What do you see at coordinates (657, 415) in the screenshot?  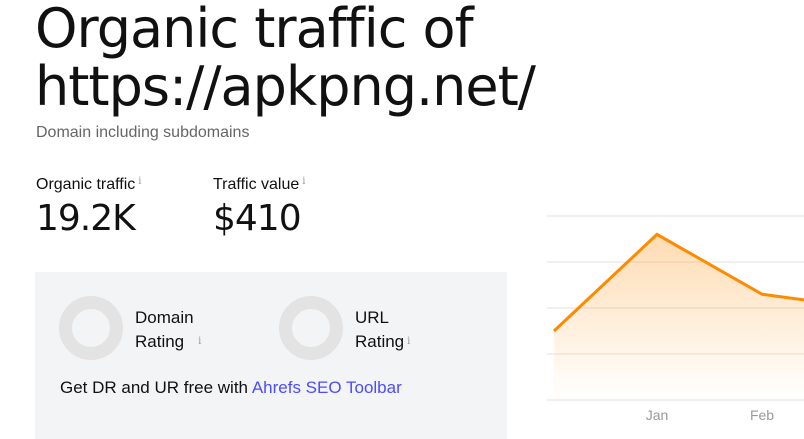 I see `x-tick-label: Jan` at bounding box center [657, 415].